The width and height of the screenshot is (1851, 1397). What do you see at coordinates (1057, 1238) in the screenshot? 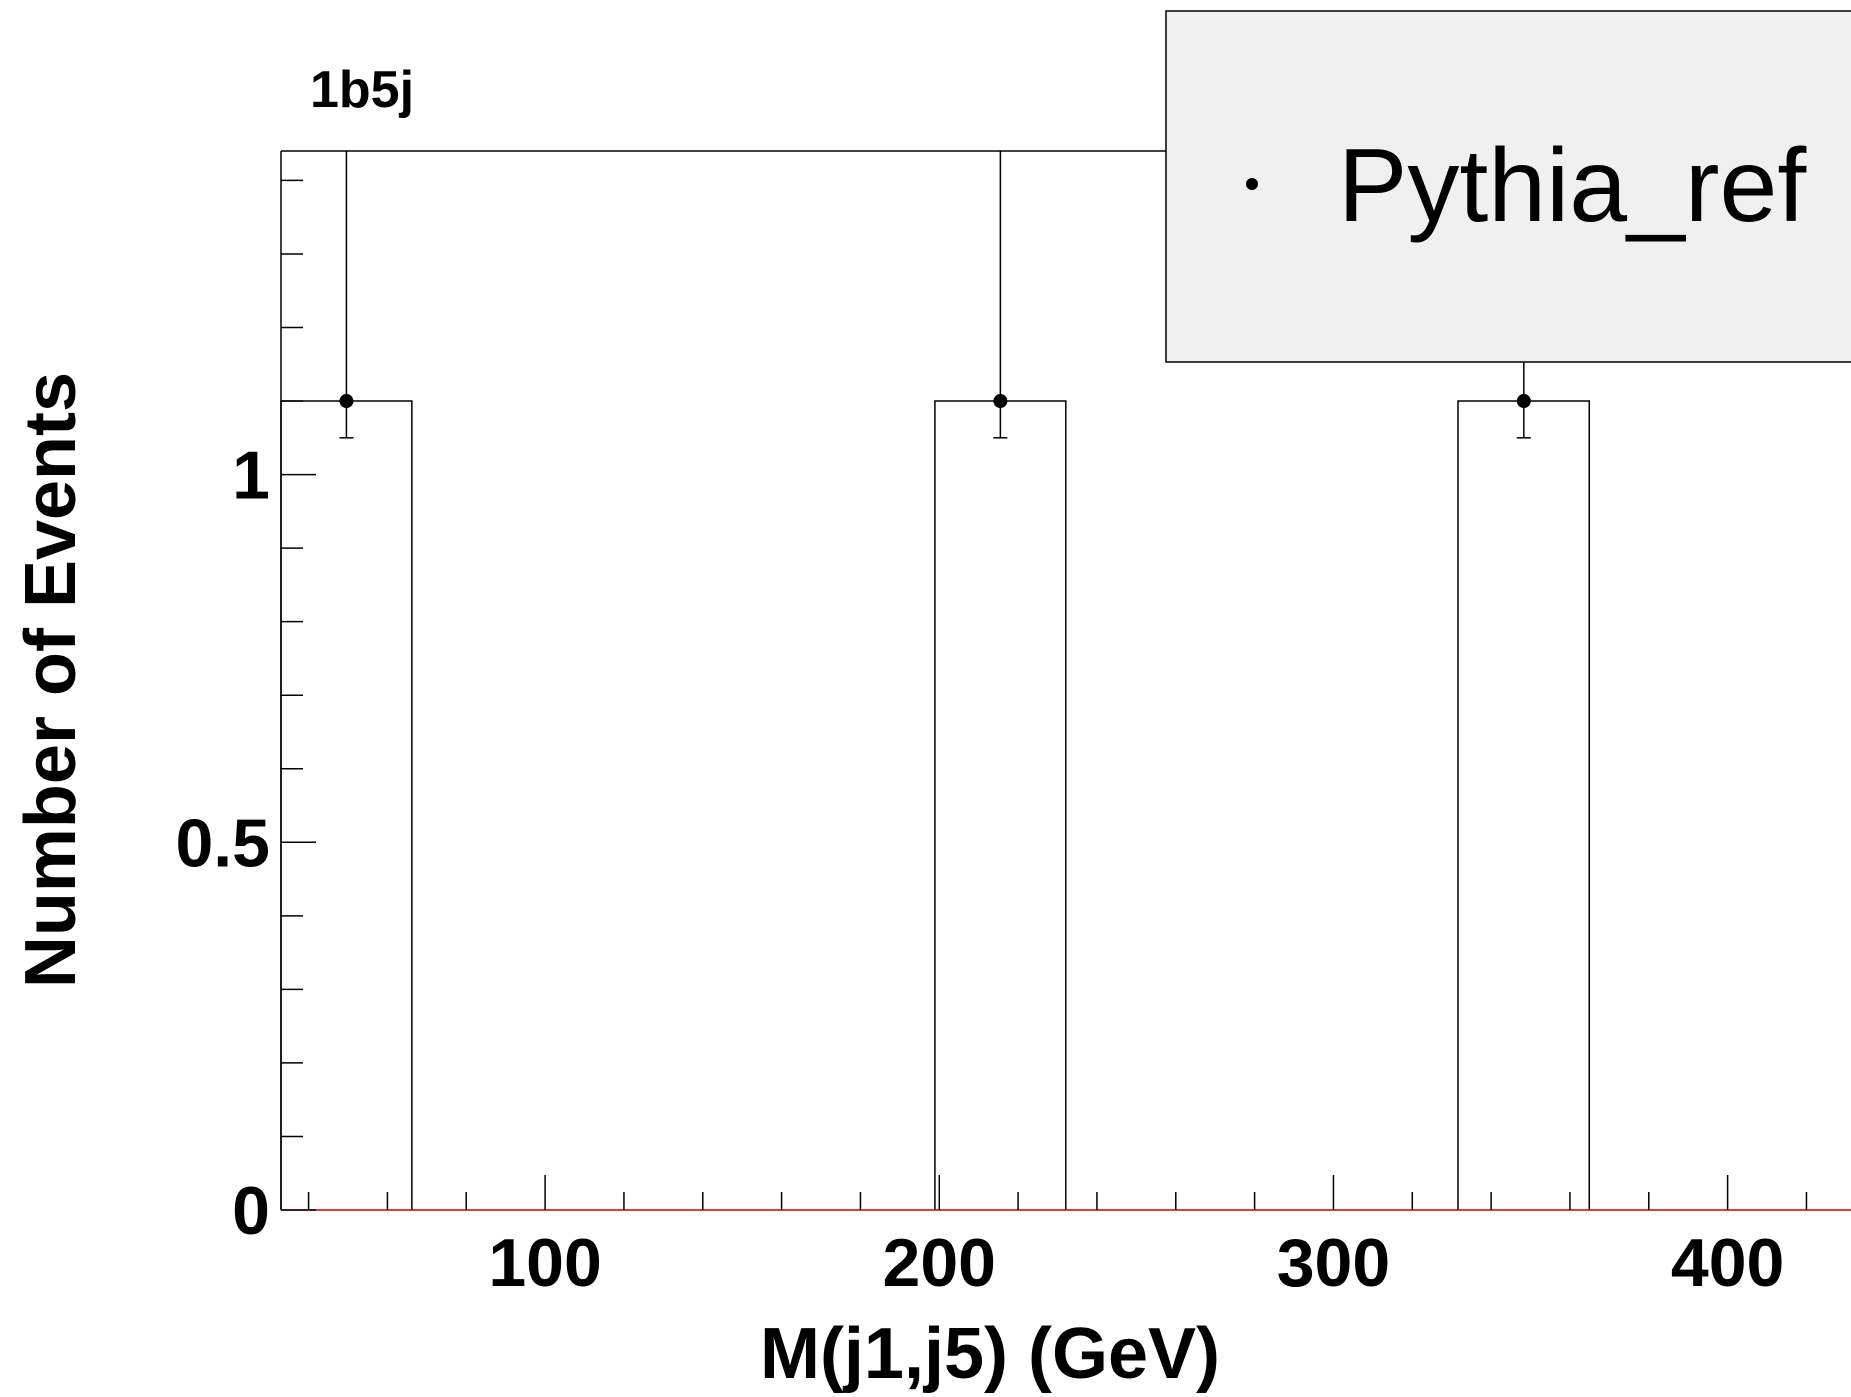
I see `x-axis-ticks: 100 200 300 400` at bounding box center [1057, 1238].